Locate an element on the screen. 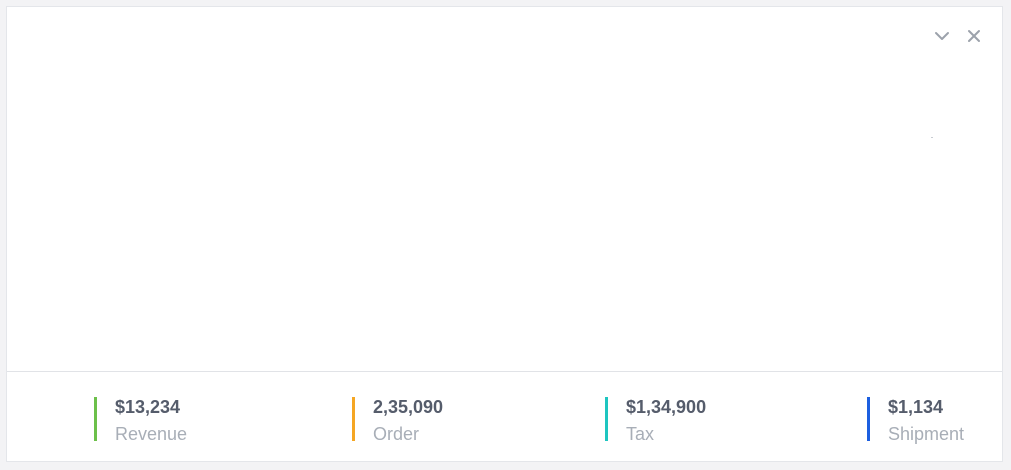  stat-order: 2,35,090 Order is located at coordinates (398, 420).